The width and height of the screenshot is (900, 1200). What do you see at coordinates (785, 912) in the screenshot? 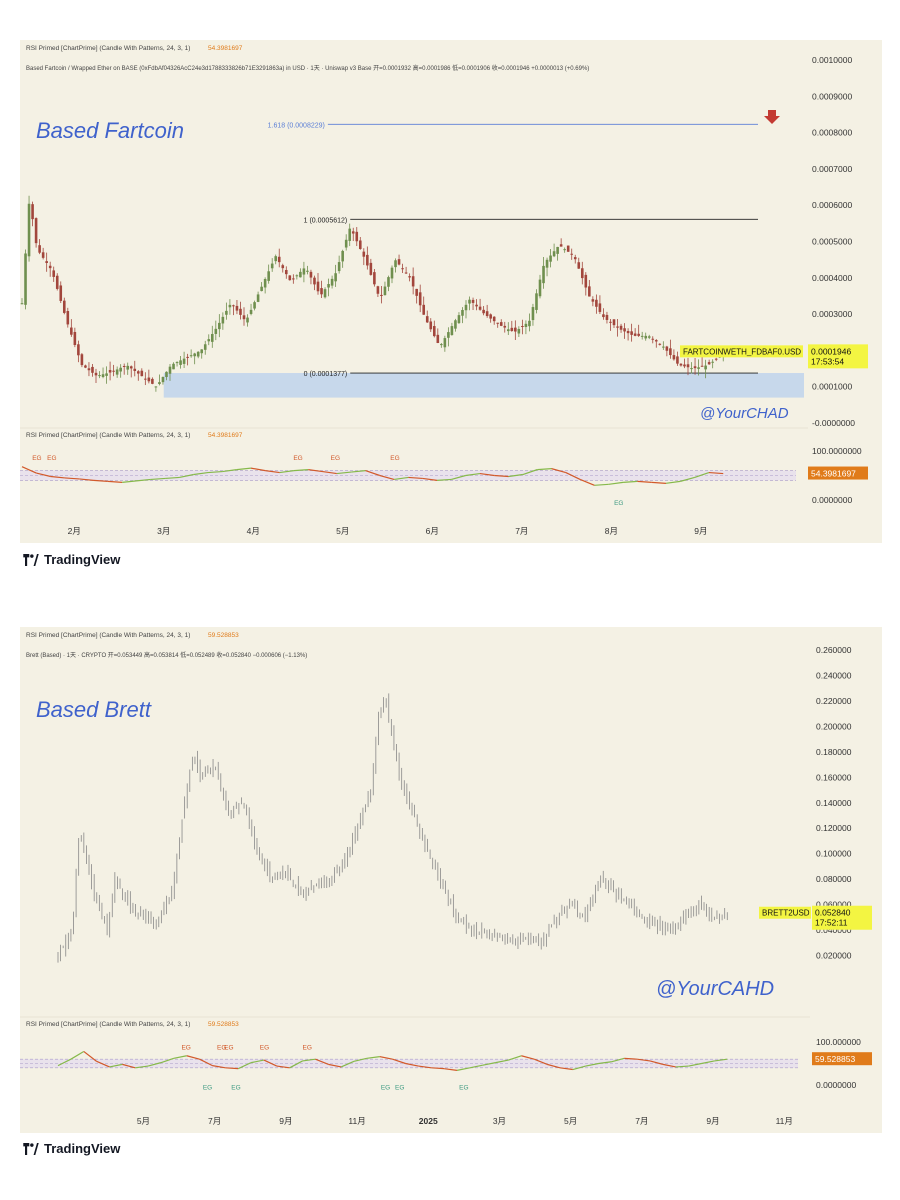
I see `price-tag-symbol-bg` at bounding box center [785, 912].